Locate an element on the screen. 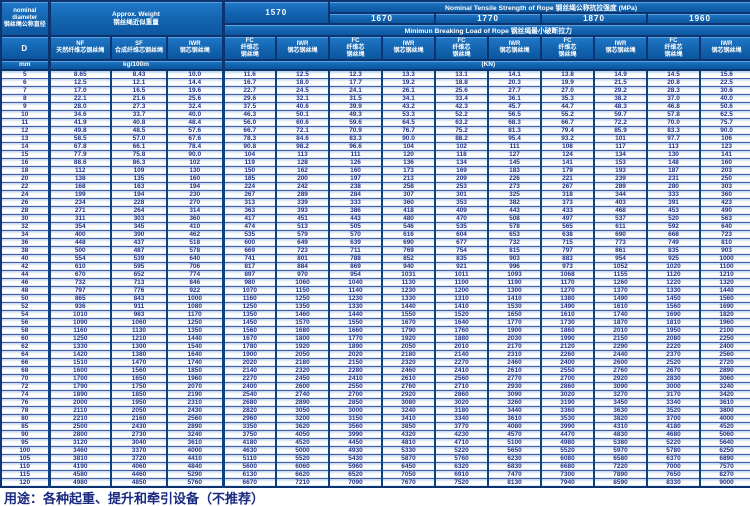 This screenshot has height=506, width=750. table-cell: 4230 is located at coordinates (462, 434).